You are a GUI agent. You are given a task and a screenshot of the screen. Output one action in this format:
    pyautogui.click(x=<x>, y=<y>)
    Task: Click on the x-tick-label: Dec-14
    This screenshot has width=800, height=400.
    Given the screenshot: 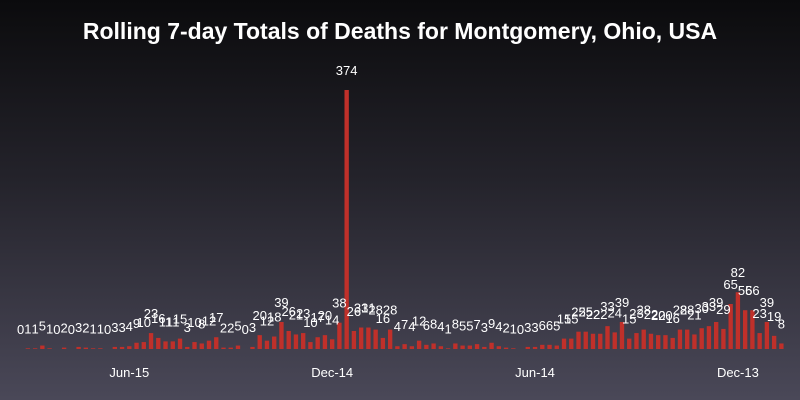 What is the action you would take?
    pyautogui.click(x=332, y=372)
    